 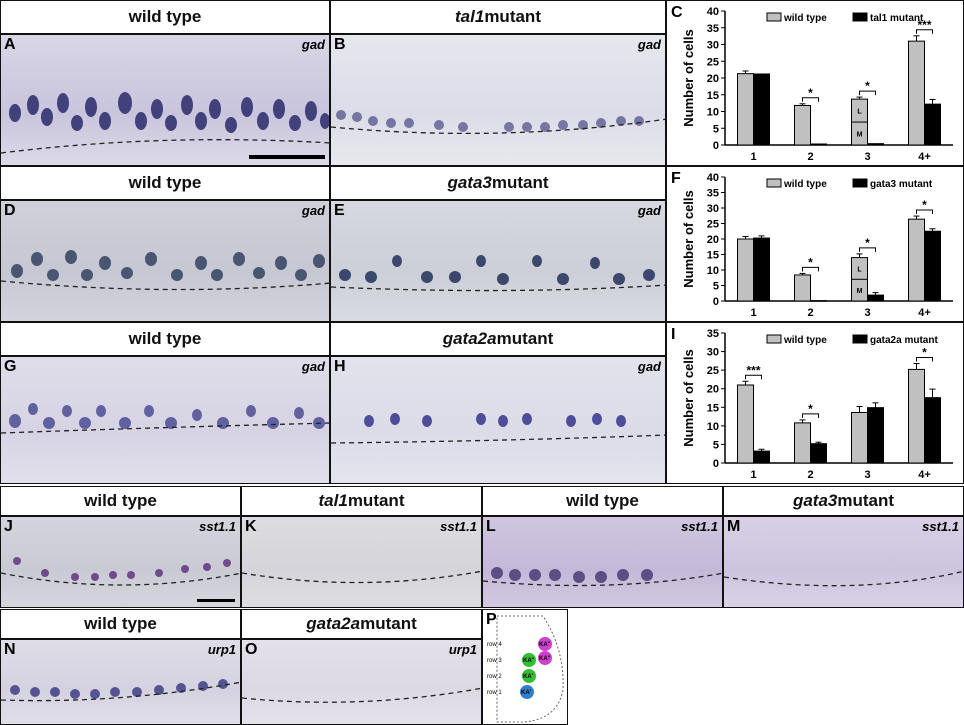 I want to click on micrograph-H-cells, so click(x=498, y=428).